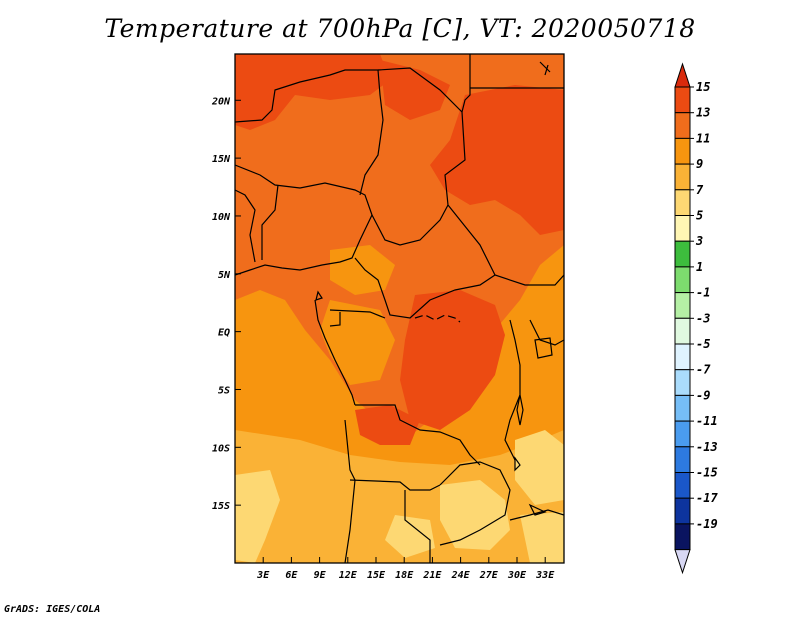 Image resolution: width=800 pixels, height=618 pixels. What do you see at coordinates (700, 190) in the screenshot?
I see `colorbar-label: 7` at bounding box center [700, 190].